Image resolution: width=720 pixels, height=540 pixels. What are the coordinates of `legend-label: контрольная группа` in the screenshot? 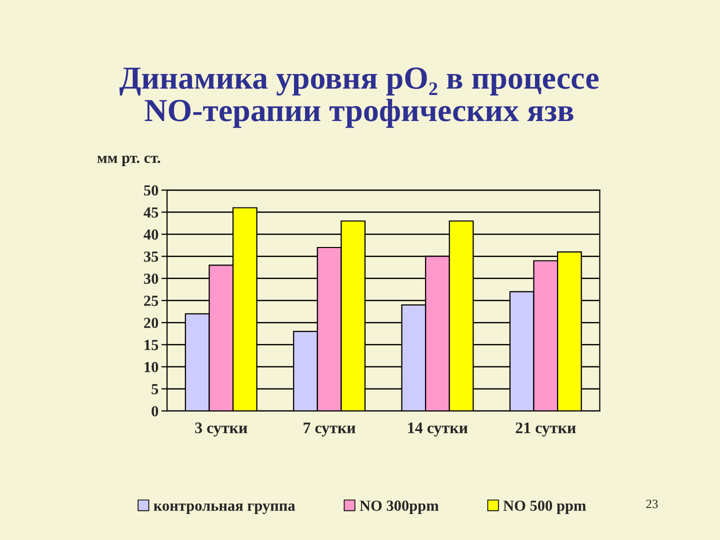 It's located at (225, 509).